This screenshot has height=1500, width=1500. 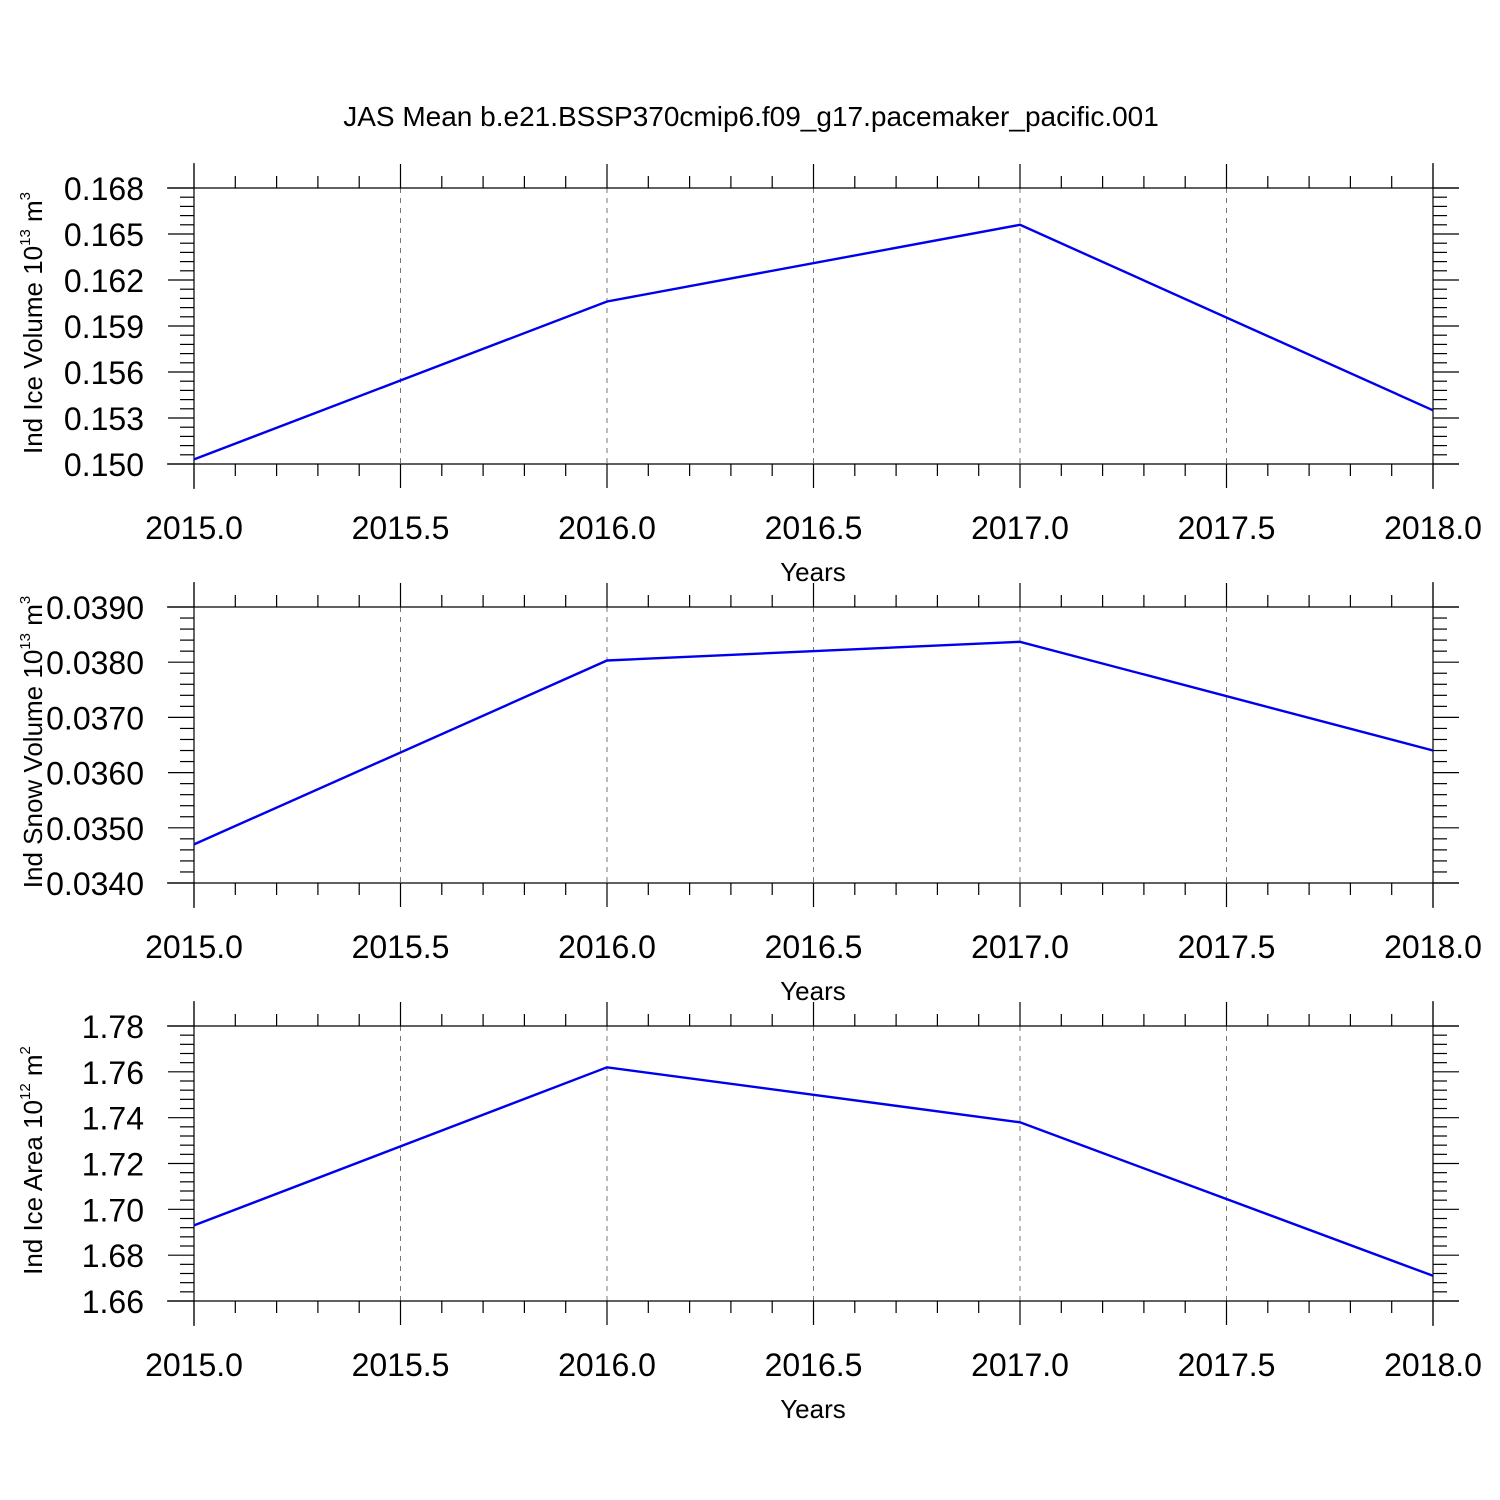 I want to click on y-tick-label: 0.0370, so click(x=95, y=718).